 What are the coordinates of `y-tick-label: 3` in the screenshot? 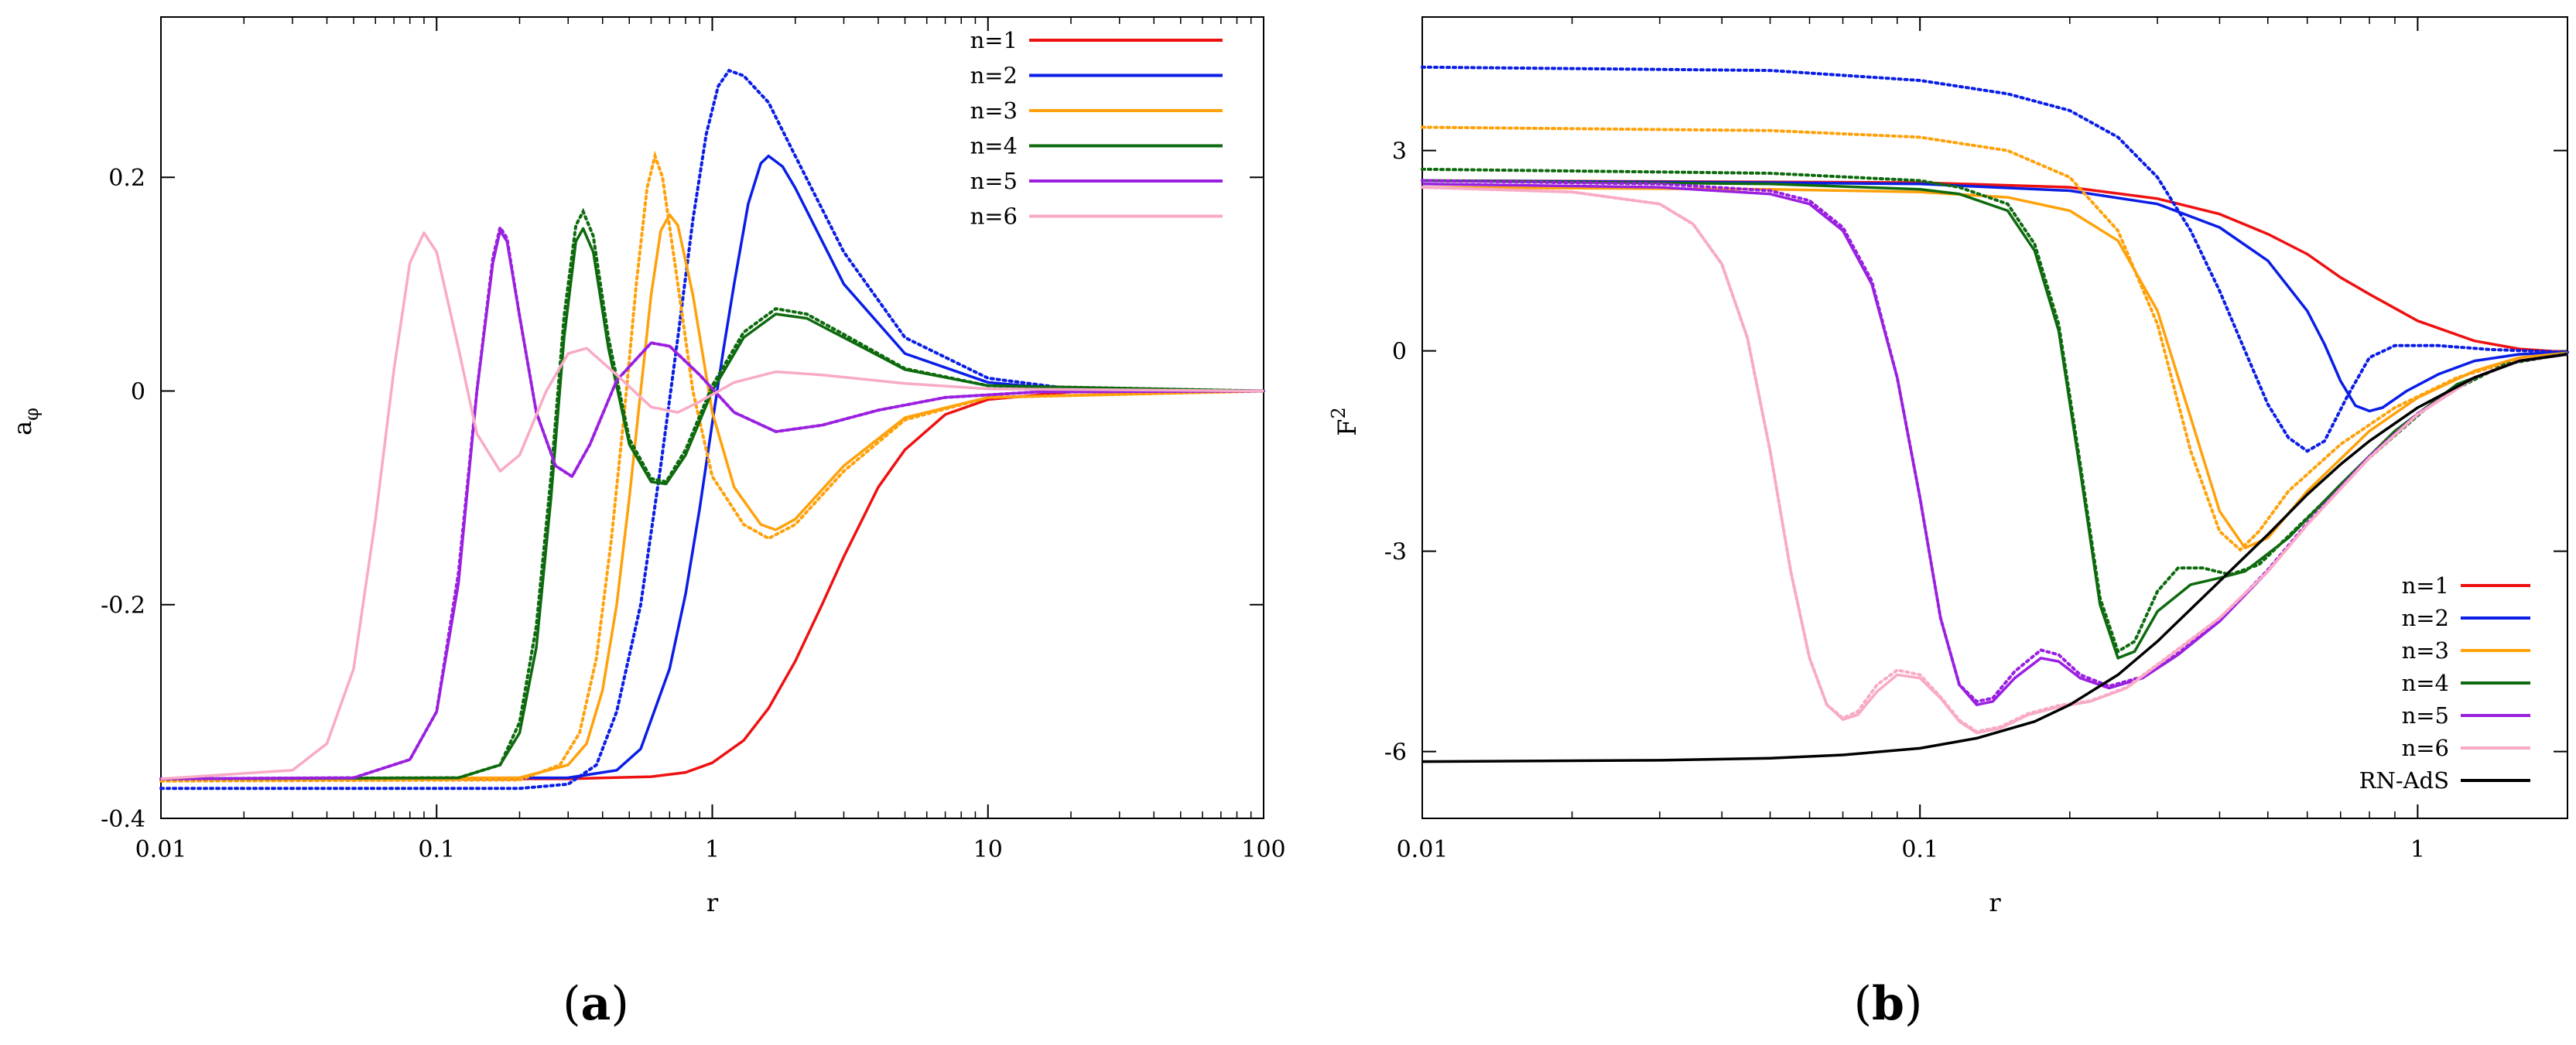 It's located at (1399, 152).